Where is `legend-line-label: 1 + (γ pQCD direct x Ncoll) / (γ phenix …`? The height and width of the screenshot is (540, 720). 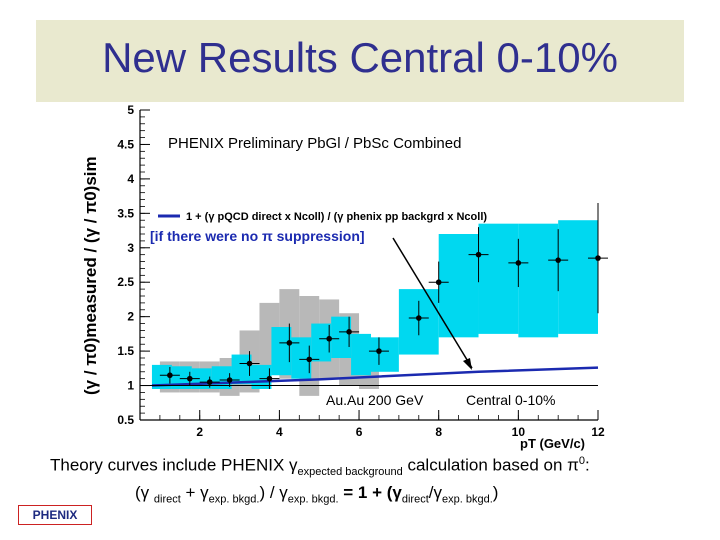
legend-line-label: 1 + (γ pQCD direct x Ncoll) / (γ phenix … is located at coordinates (336, 217).